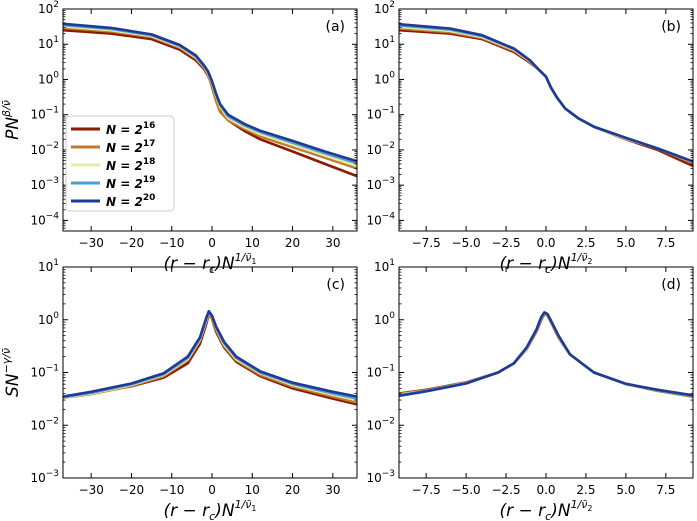 The height and width of the screenshot is (521, 697). I want to click on xtick-text: −2.5, so click(505, 243).